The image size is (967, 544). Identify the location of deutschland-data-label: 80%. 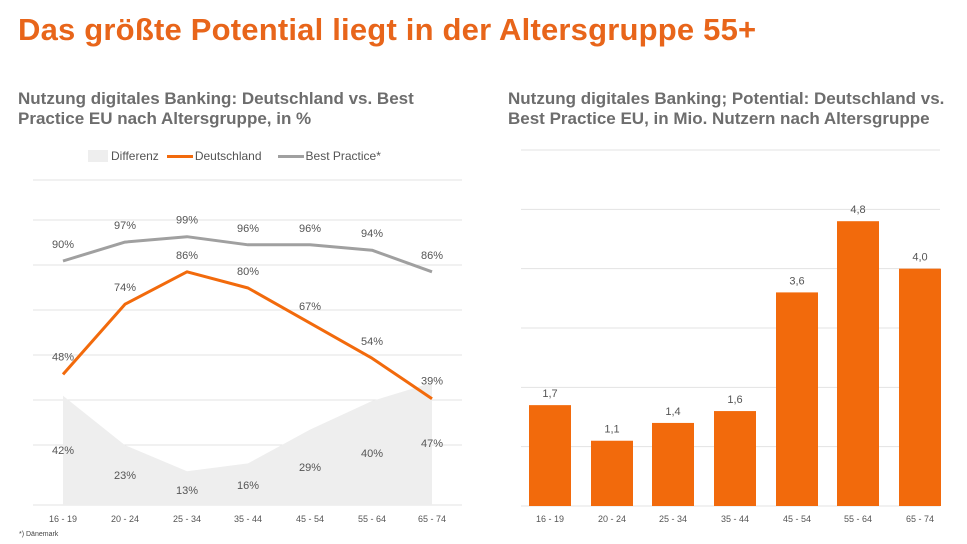
(248, 272).